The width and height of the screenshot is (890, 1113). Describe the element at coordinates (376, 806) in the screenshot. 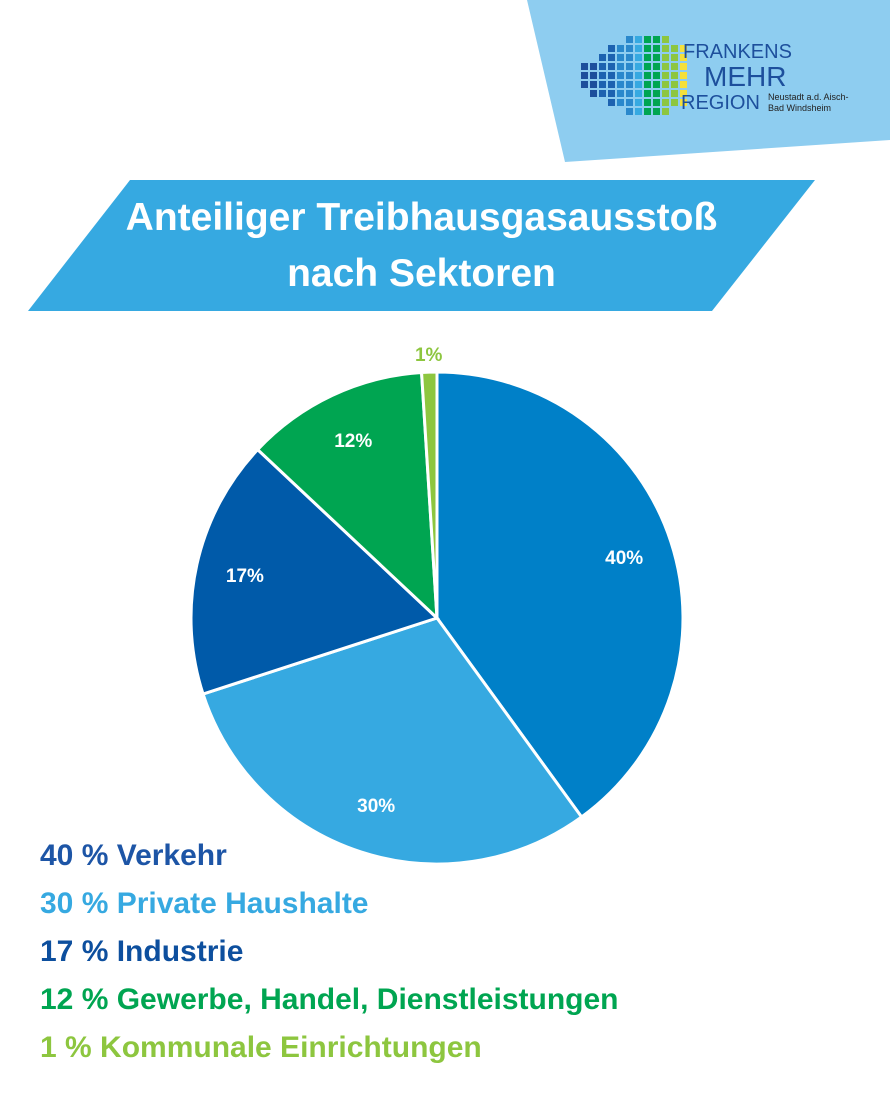

I see `slice-label: 30%` at that location.